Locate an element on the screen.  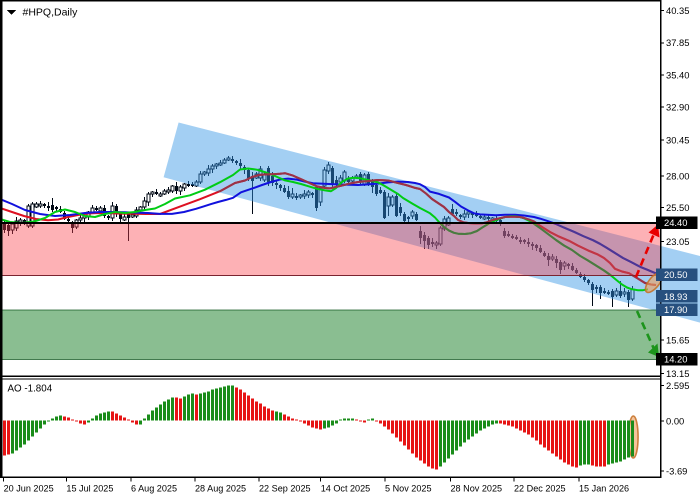
svg-text: 35.40 is located at coordinates (677, 74).